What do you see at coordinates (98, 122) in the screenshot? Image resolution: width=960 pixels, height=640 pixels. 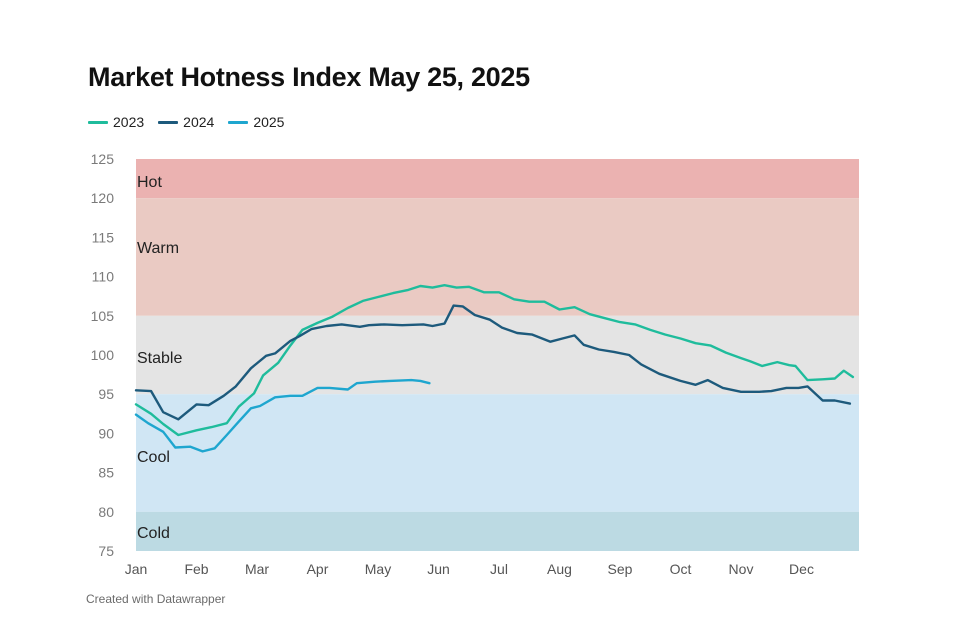 I see `legend-swatch-2023` at bounding box center [98, 122].